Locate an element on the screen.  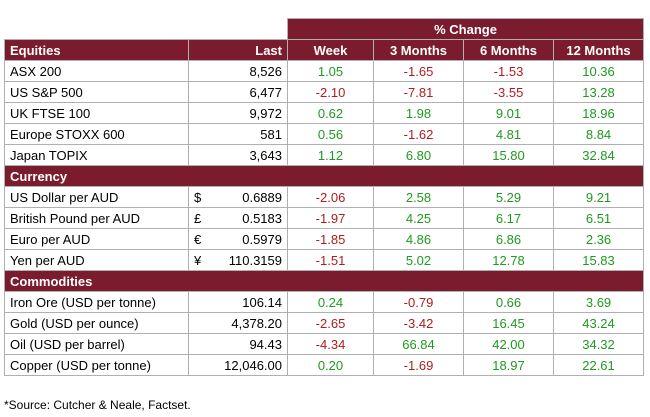
week-change: 1.12 is located at coordinates (330, 155).